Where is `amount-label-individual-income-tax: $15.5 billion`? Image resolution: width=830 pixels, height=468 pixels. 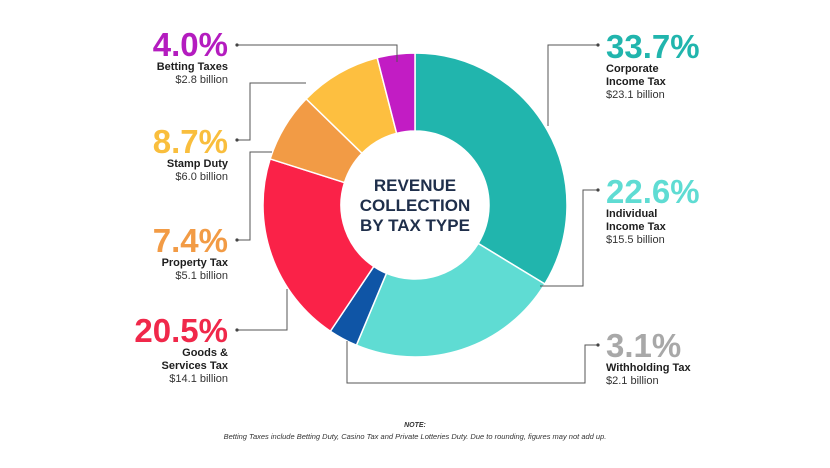
amount-label-individual-income-tax: $15.5 billion is located at coordinates (635, 240).